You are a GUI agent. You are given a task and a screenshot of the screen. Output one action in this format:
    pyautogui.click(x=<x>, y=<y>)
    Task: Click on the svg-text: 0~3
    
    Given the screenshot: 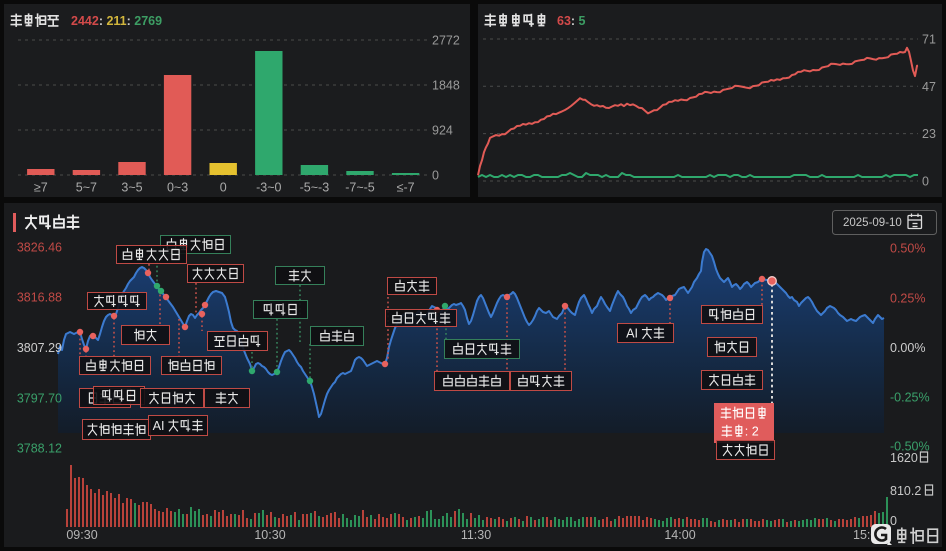 What is the action you would take?
    pyautogui.click(x=177, y=188)
    